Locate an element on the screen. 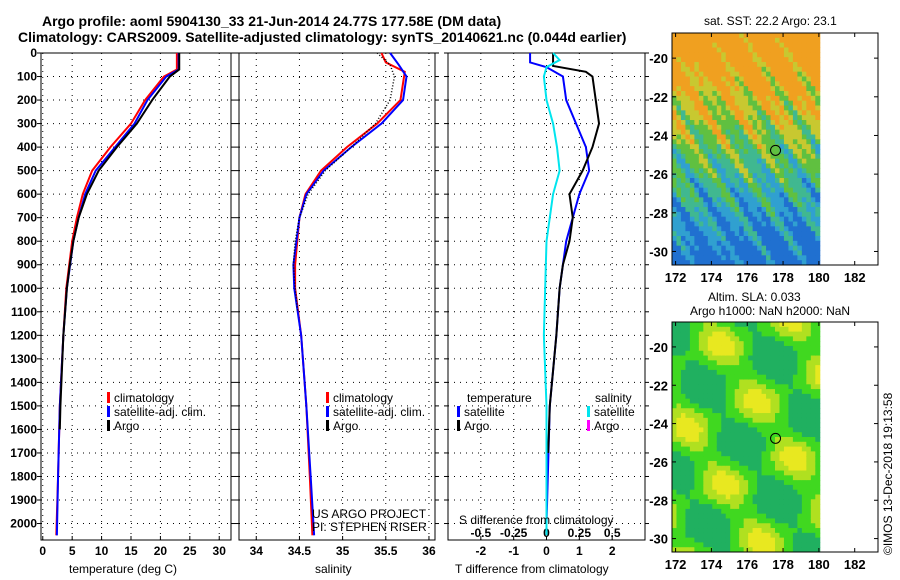  y-tick-label: 400 is located at coordinates (27, 147).